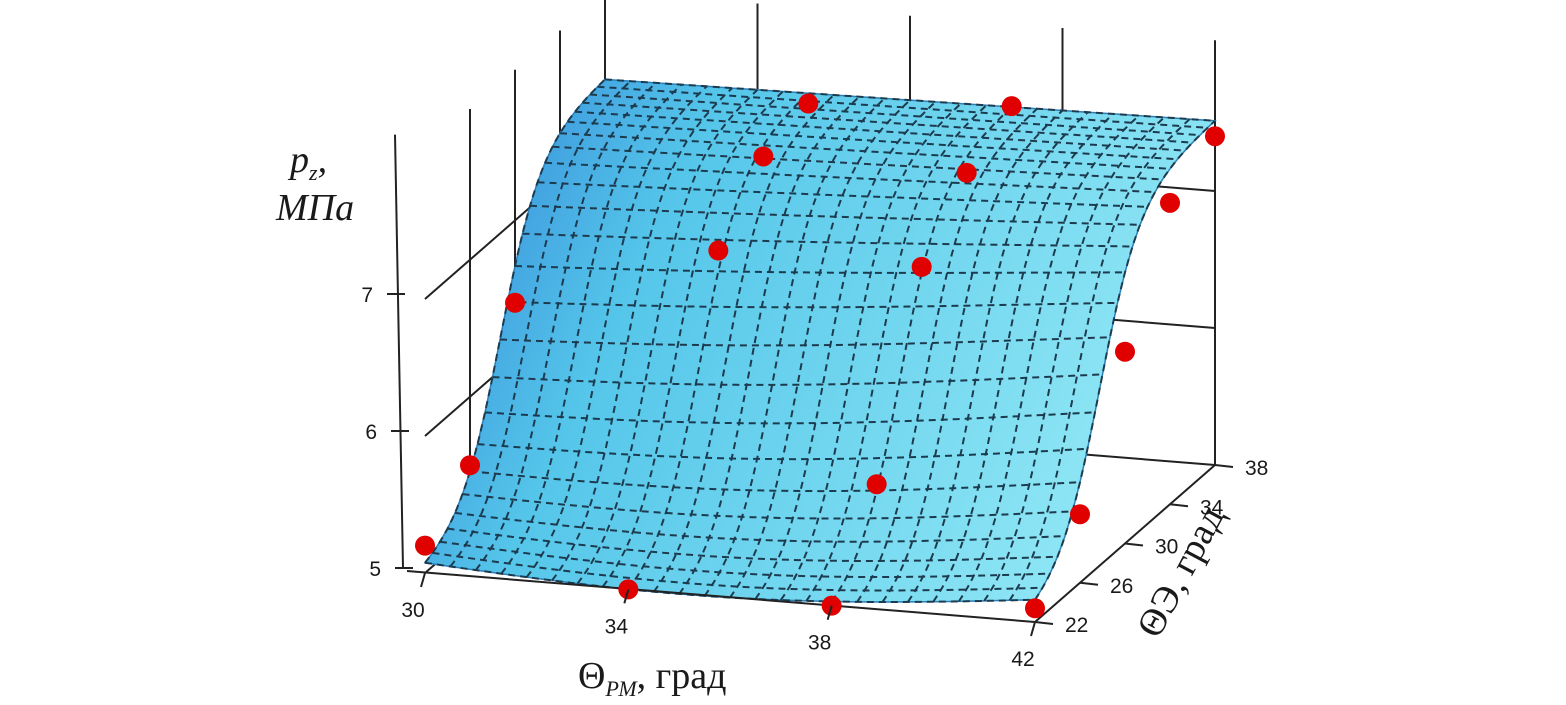  I want to click on z-tick-label: 5, so click(375, 569).